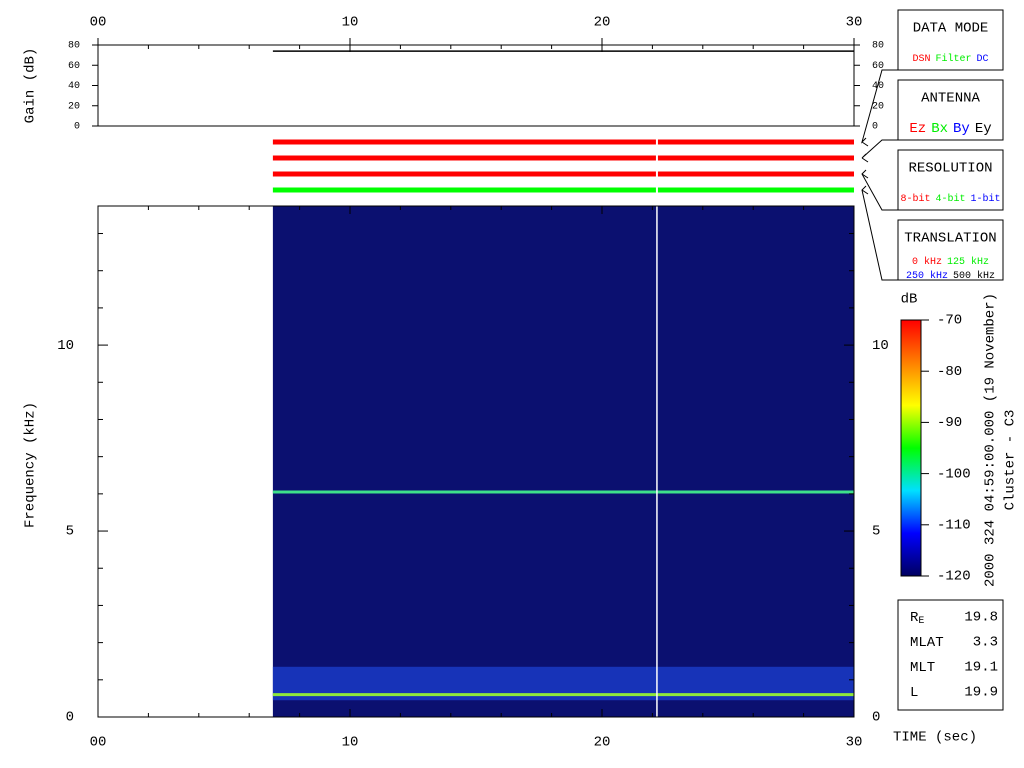 Image resolution: width=1024 pixels, height=768 pixels. I want to click on x-axis-label: TIME (sec), so click(935, 738).